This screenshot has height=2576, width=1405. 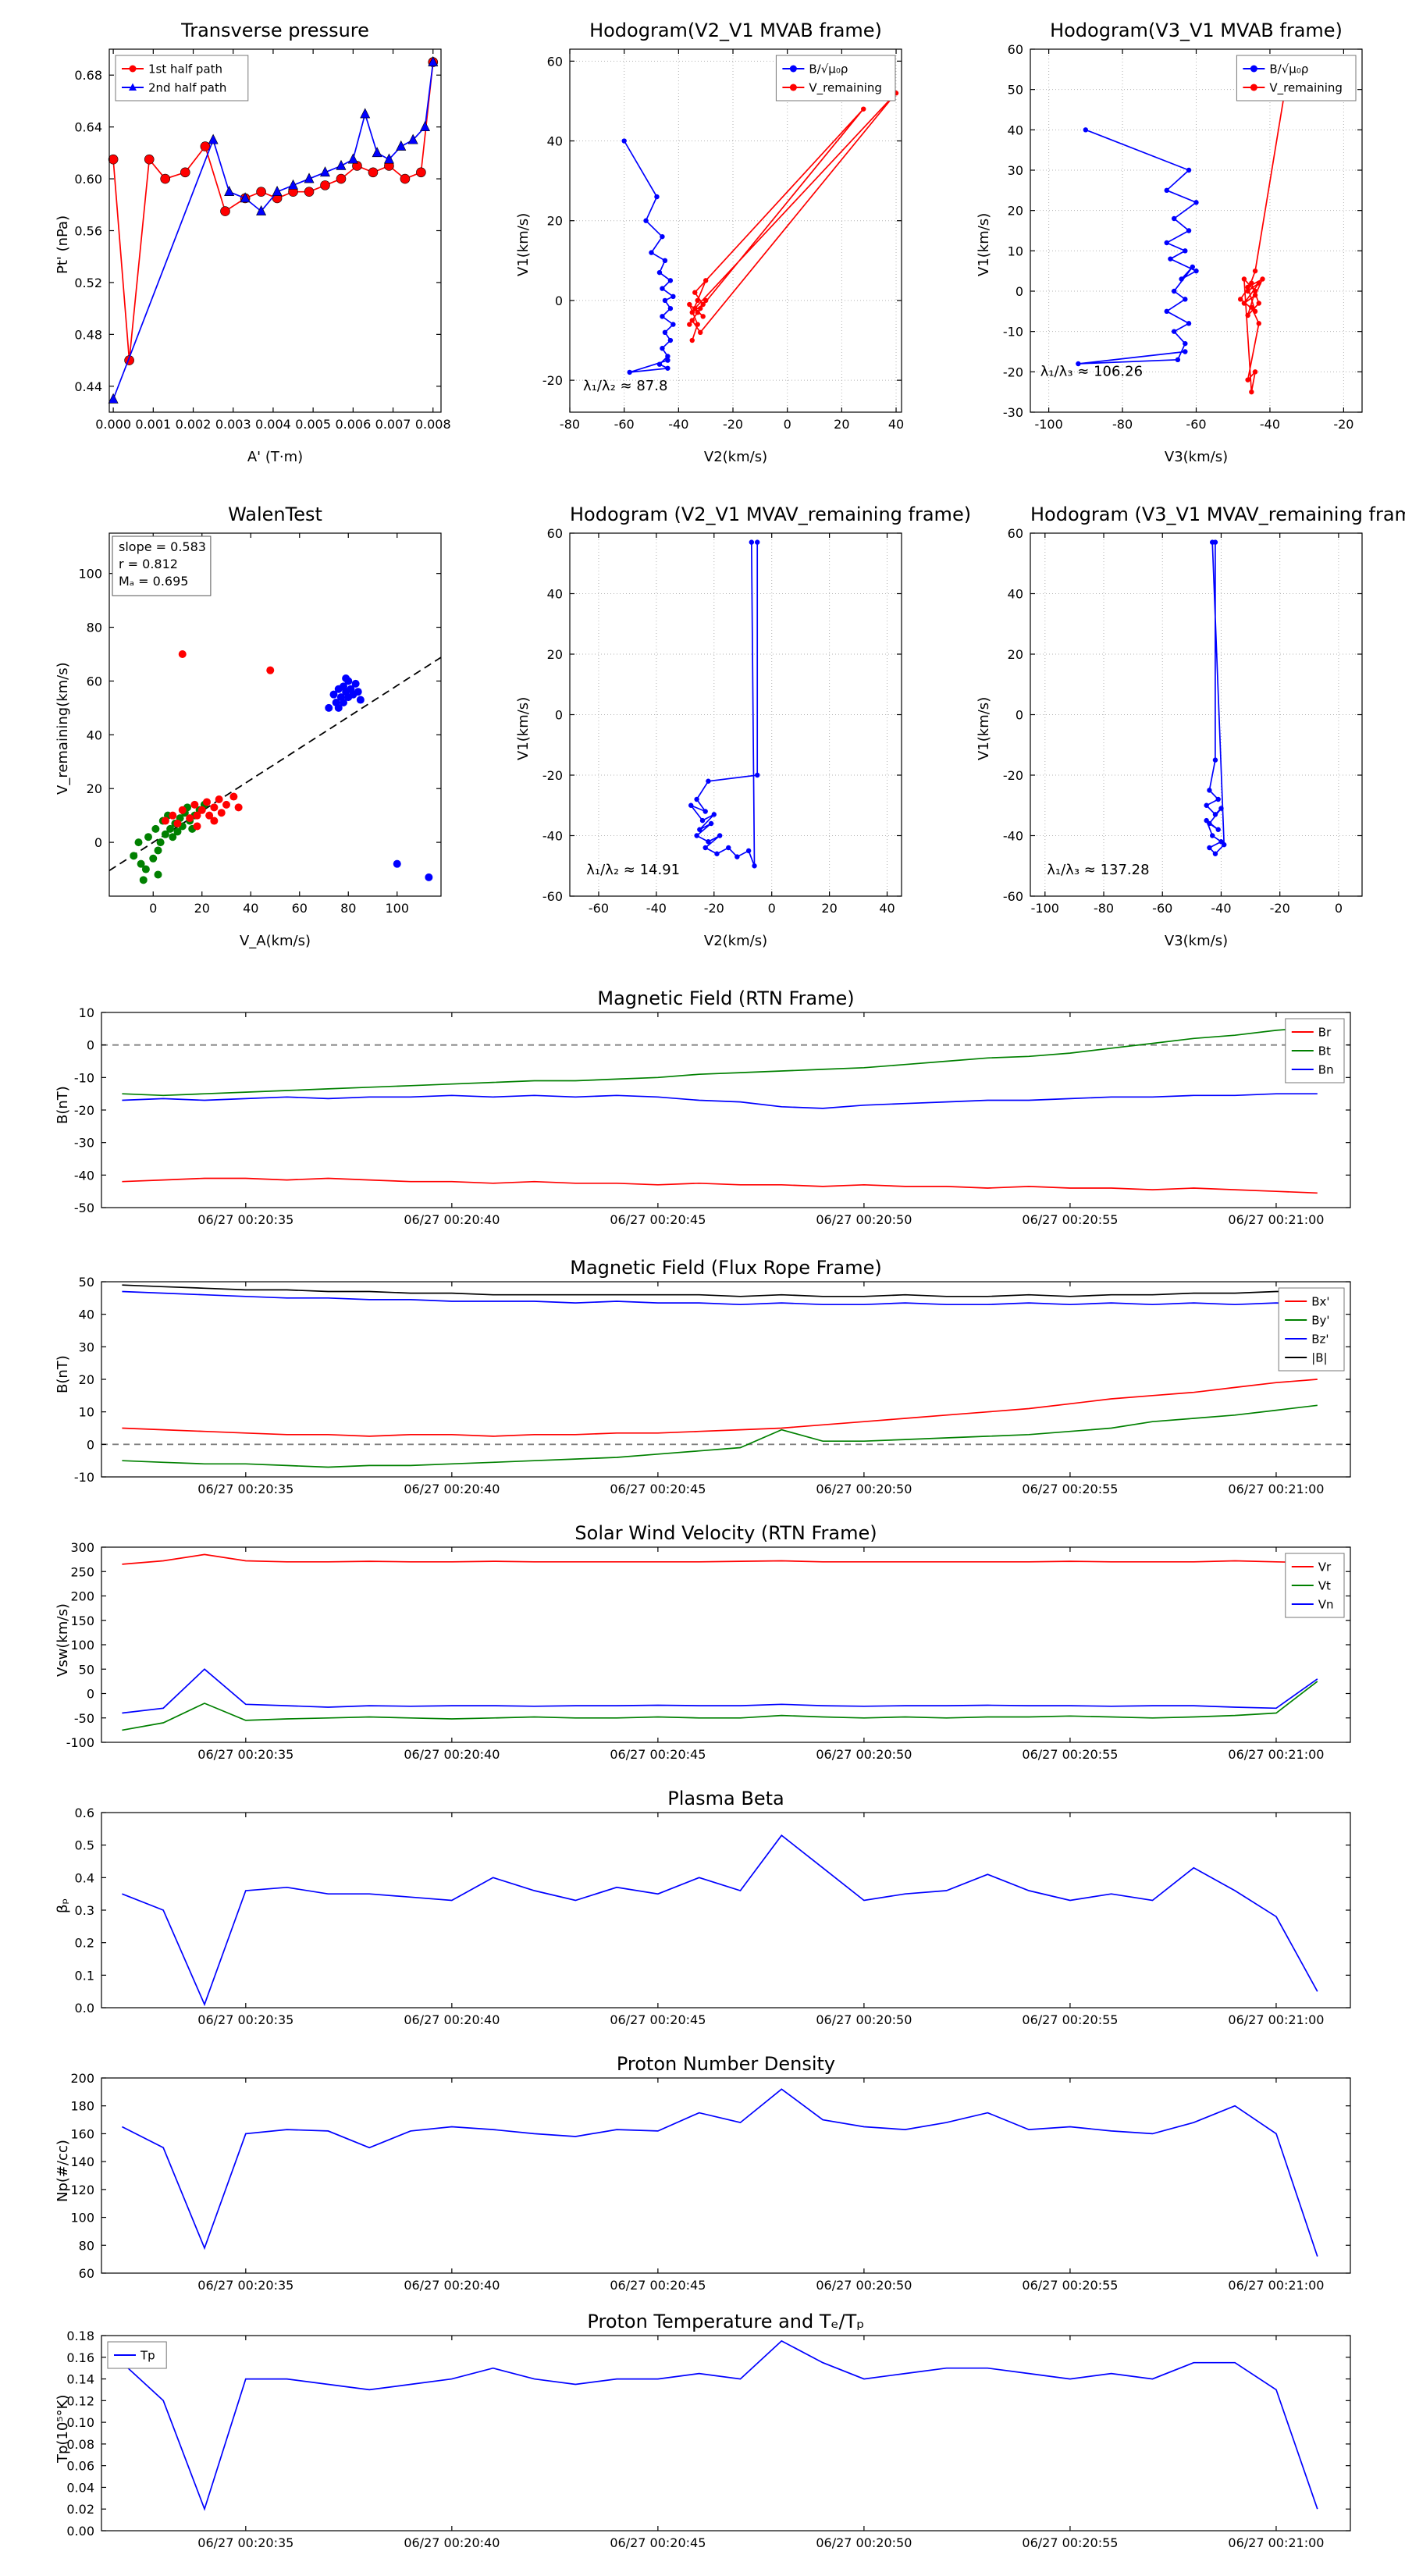 What do you see at coordinates (80, 2509) in the screenshot?
I see `svg-text: 0.02` at bounding box center [80, 2509].